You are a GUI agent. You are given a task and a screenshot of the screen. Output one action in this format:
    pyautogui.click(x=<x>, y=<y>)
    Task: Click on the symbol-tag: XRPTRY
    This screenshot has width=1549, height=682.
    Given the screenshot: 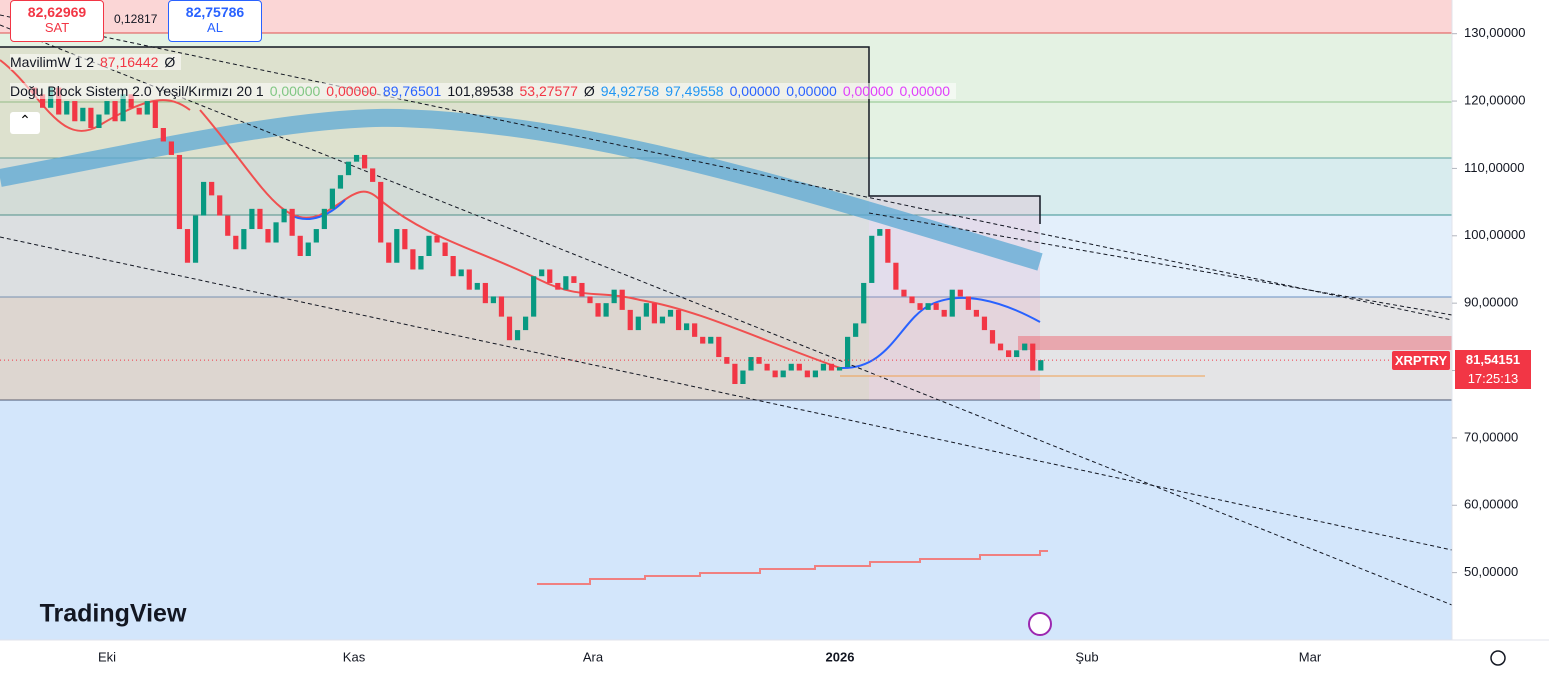 What is the action you would take?
    pyautogui.click(x=1421, y=361)
    